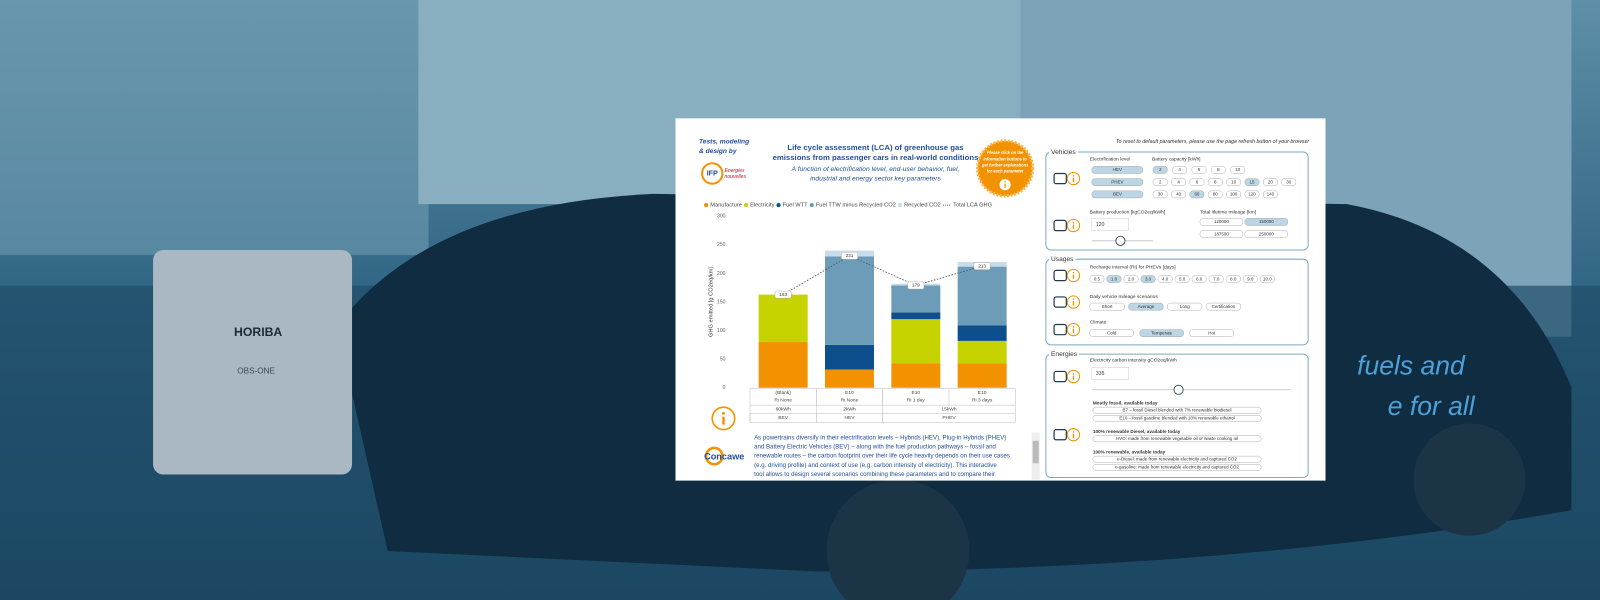 This screenshot has width=1600, height=600. I want to click on badge-text: Please click on the, so click(1005, 152).